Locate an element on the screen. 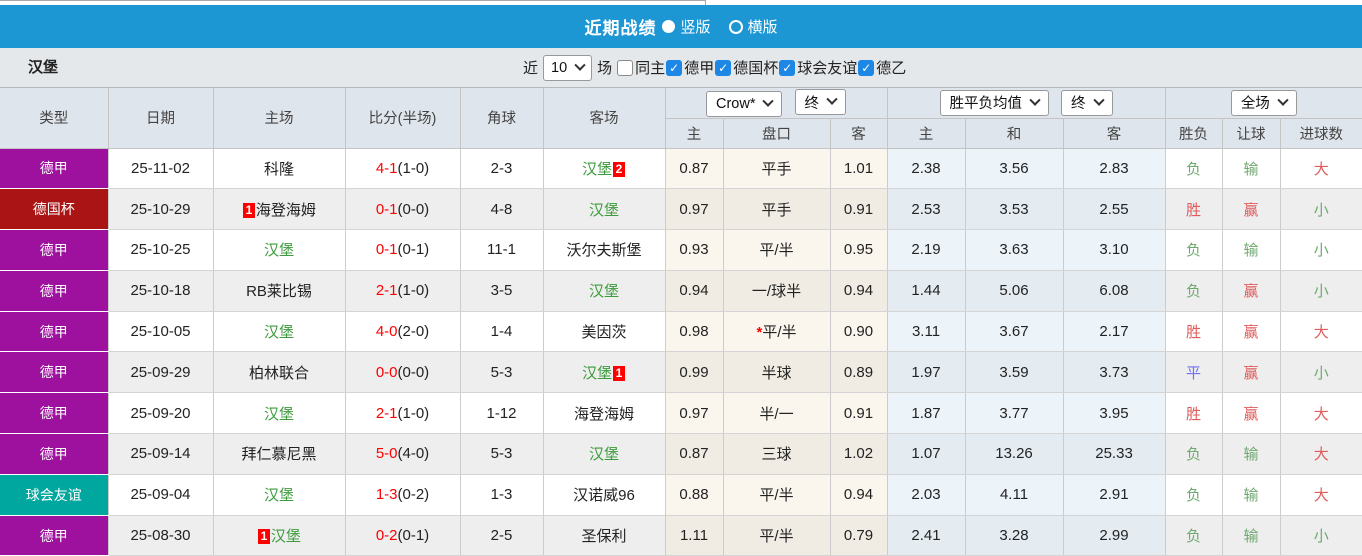  halftime-score: (4-0) is located at coordinates (413, 454).